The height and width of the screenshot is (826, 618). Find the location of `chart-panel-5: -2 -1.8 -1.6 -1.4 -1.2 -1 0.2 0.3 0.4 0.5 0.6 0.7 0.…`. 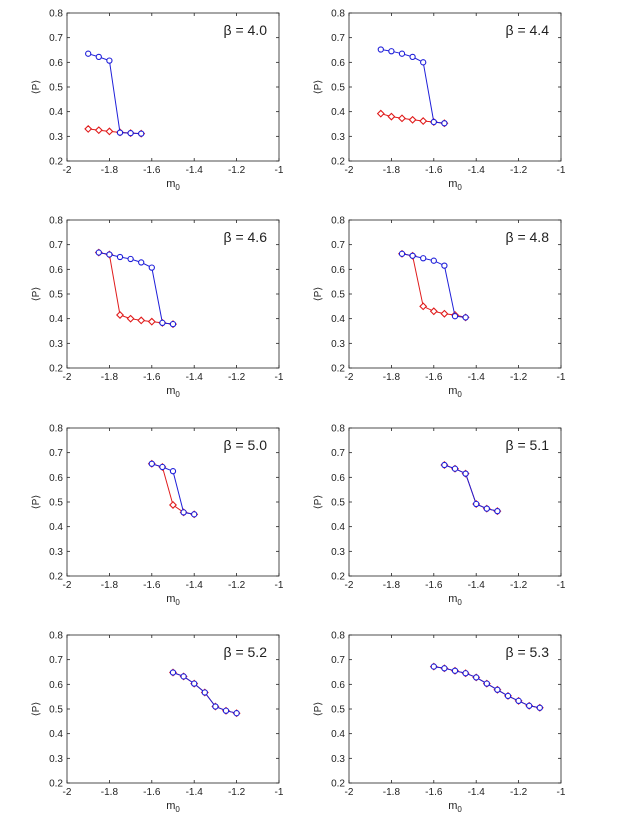

chart-panel-5: -2 -1.8 -1.6 -1.4 -1.2 -1 0.2 0.3 0.4 0.5 0.6 0.7 0.… is located at coordinates (157, 516).